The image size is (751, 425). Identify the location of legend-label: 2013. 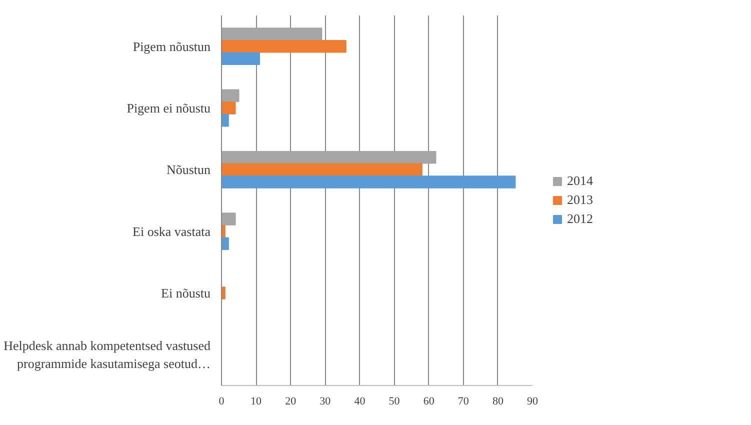
(580, 200).